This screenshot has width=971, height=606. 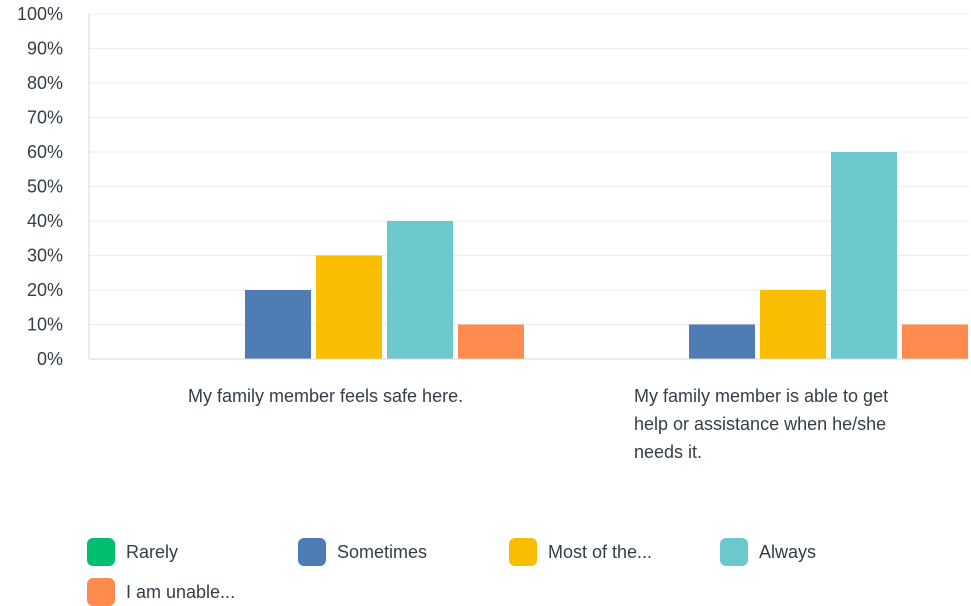 I want to click on legend-label: Rarely, so click(x=152, y=551).